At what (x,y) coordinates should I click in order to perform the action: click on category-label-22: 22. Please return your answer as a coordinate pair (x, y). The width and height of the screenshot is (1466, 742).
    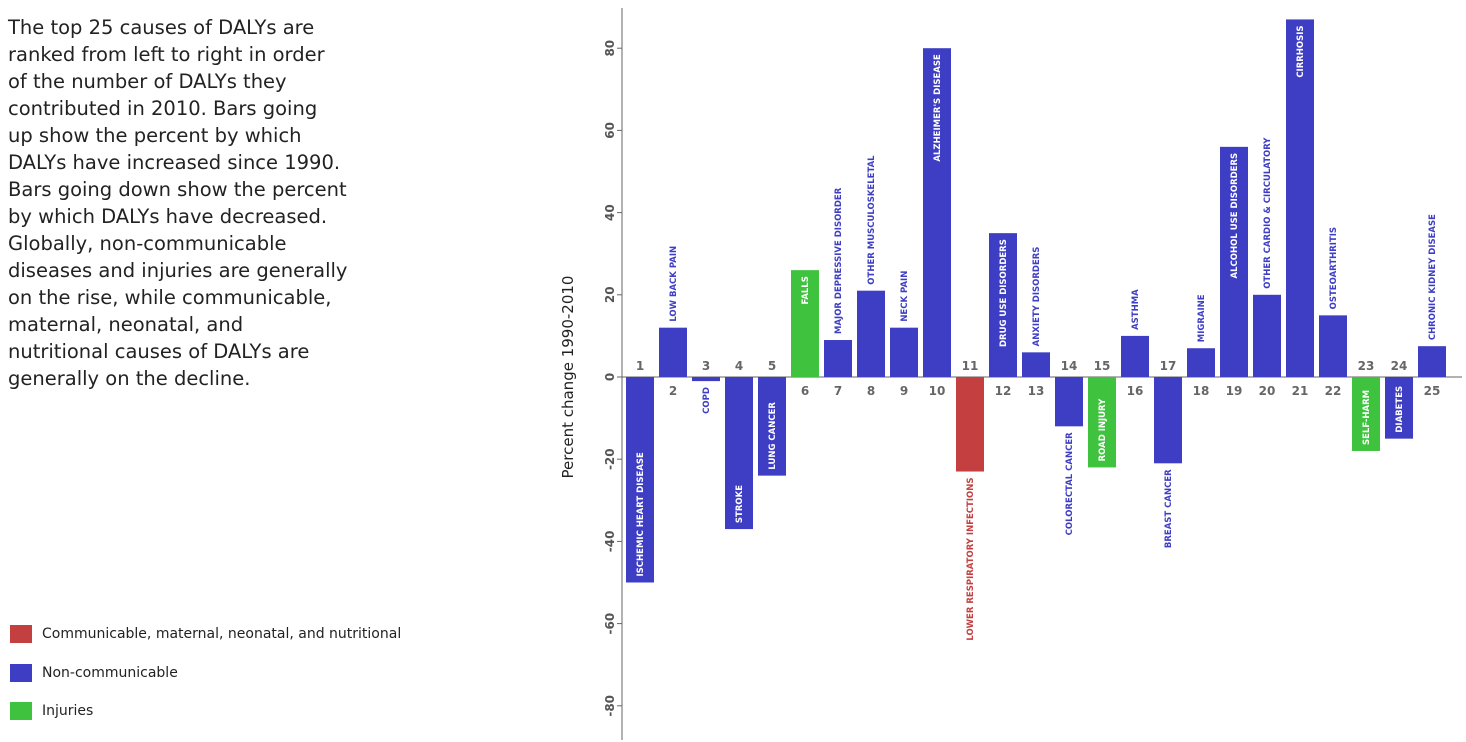
    Looking at the image, I should click on (1333, 391).